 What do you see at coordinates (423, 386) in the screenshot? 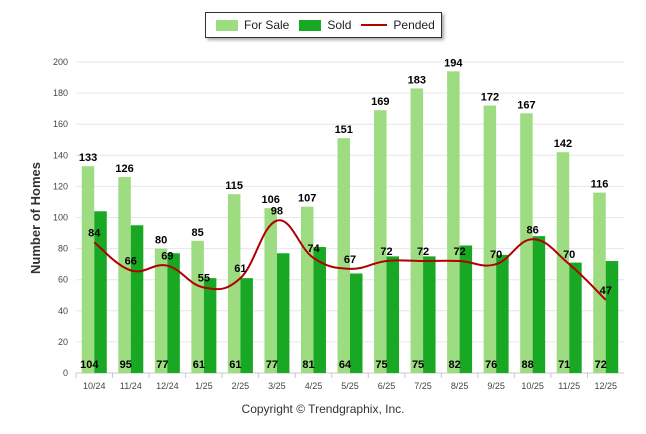
I see `x-tick-label: 7/25` at bounding box center [423, 386].